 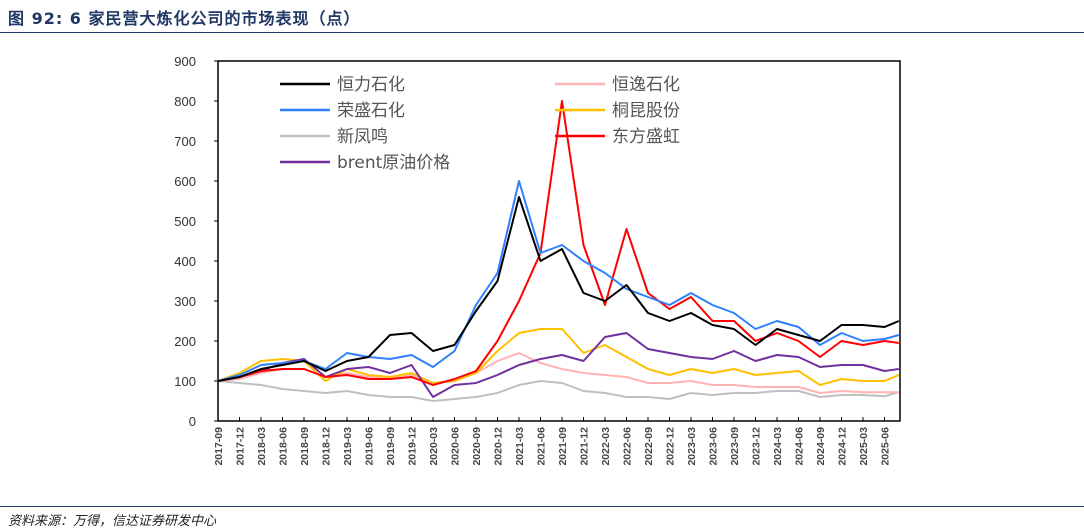 I want to click on x-tick-label: 2024-09, so click(x=821, y=446).